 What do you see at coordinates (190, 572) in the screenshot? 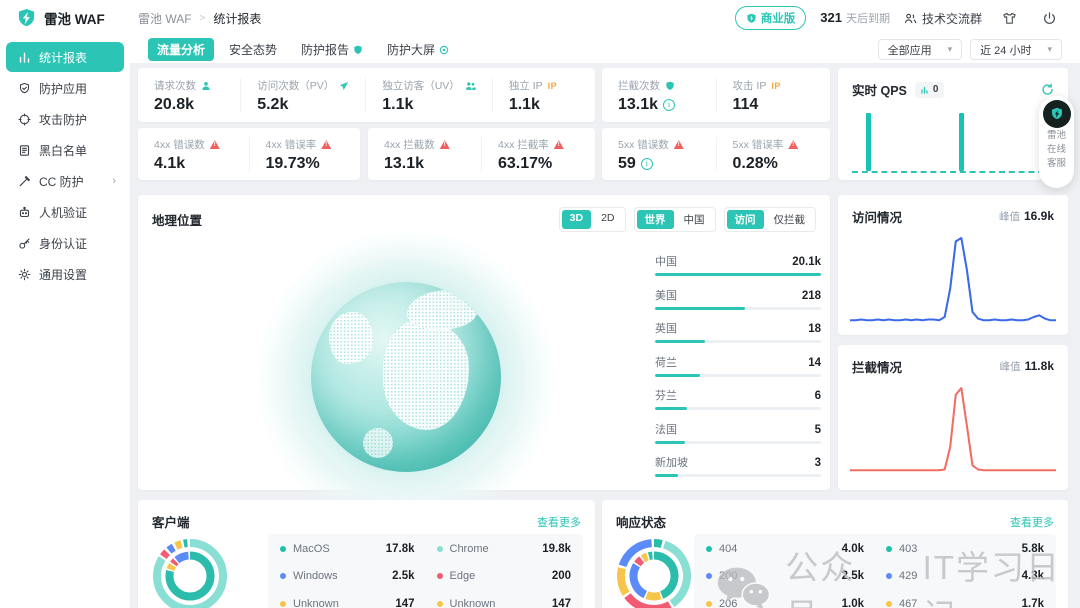
I see `clients-donut` at bounding box center [190, 572].